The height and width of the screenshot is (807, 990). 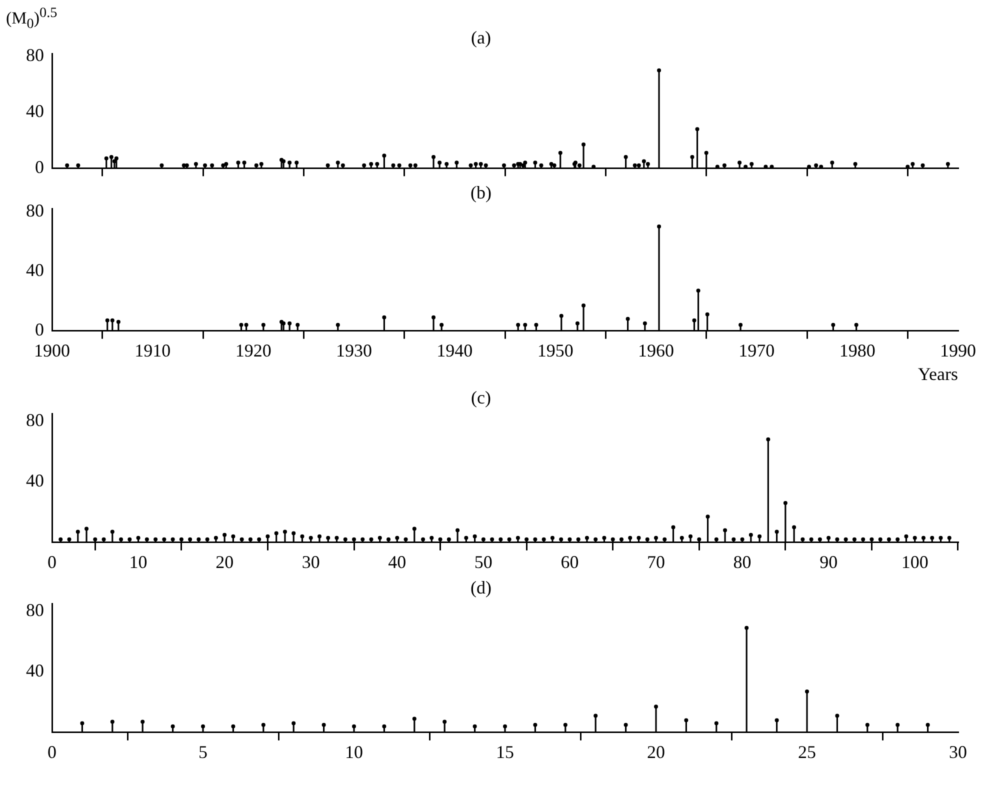 What do you see at coordinates (656, 350) in the screenshot?
I see `x-tick-label: 1960` at bounding box center [656, 350].